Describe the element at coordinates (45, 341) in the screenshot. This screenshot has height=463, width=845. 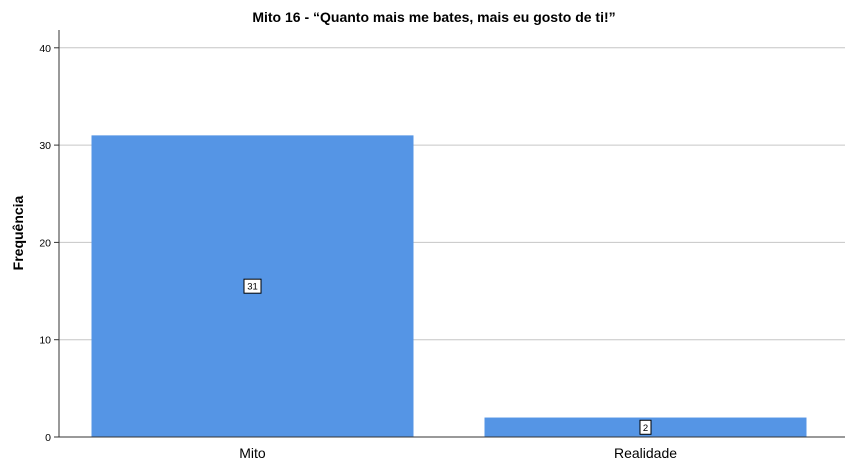
I see `y-tick-label: 10` at that location.